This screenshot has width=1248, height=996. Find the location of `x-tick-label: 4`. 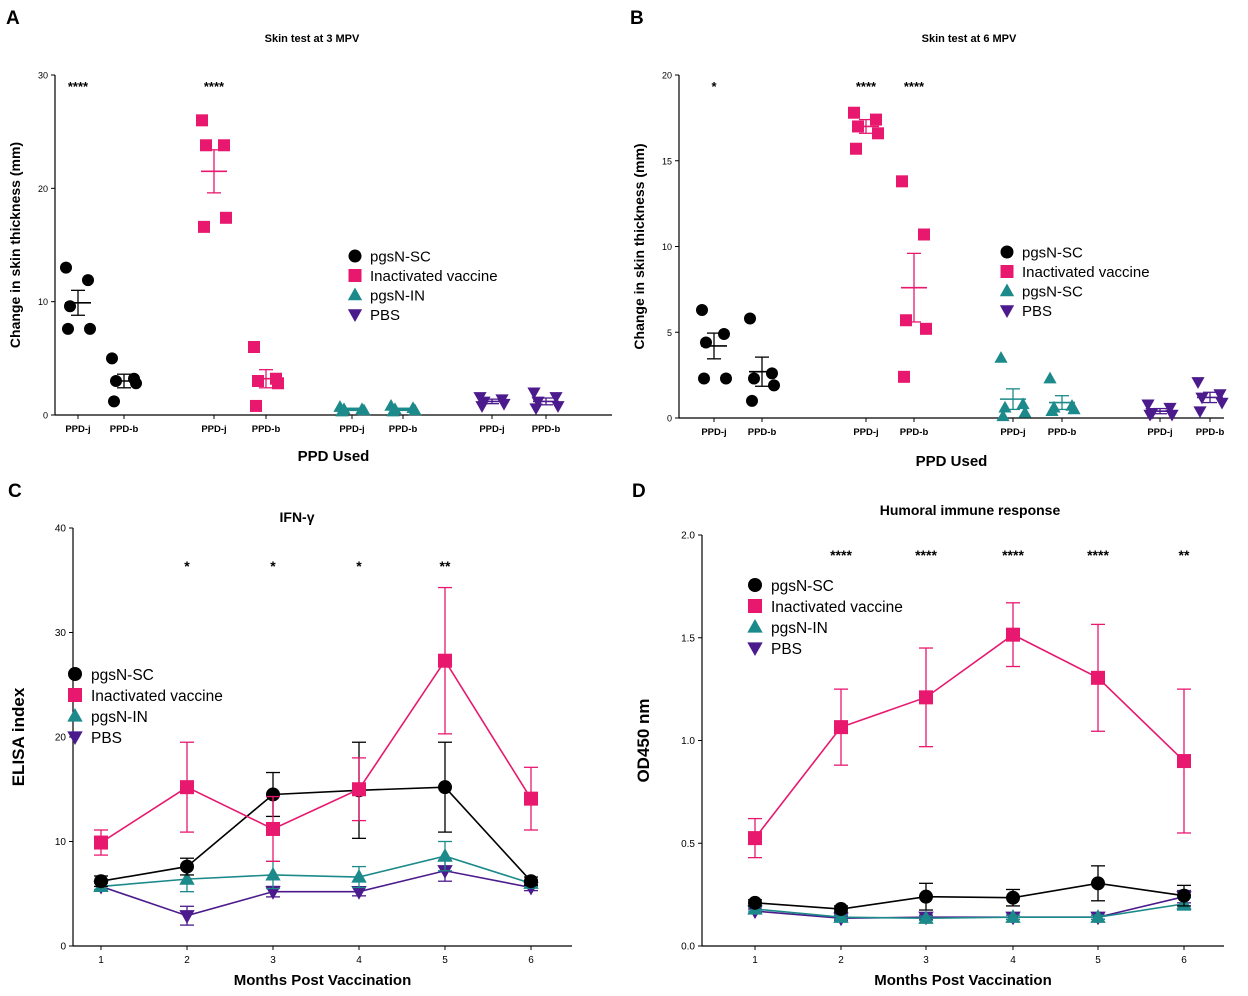

x-tick-label: 4 is located at coordinates (359, 960).